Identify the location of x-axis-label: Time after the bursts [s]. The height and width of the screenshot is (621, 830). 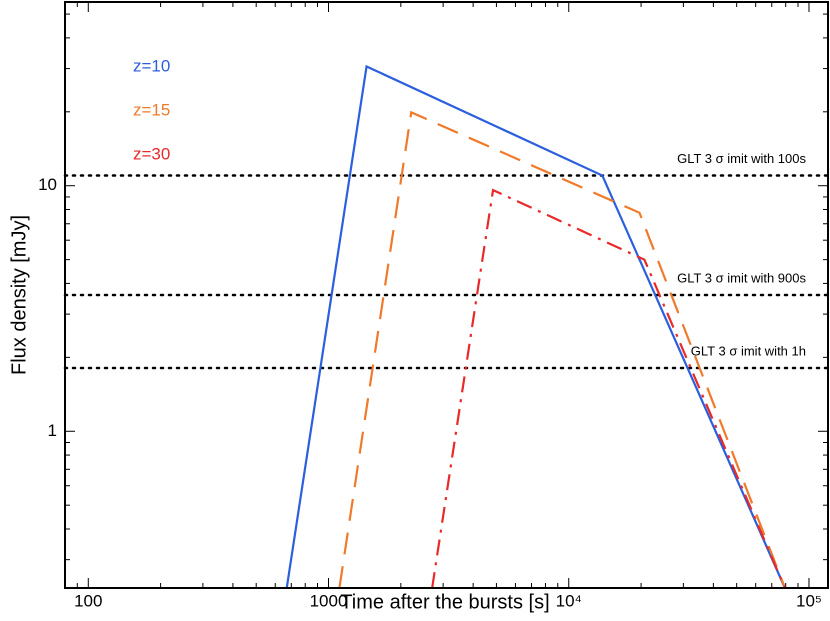
(444, 602).